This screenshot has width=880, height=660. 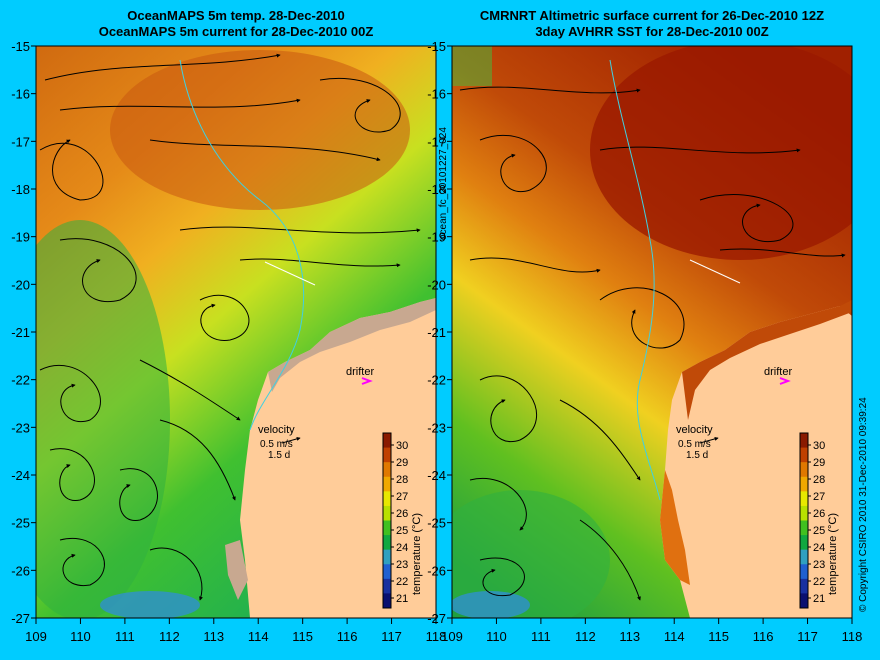 I want to click on right-lat-tick-label: -24, so click(x=436, y=475).